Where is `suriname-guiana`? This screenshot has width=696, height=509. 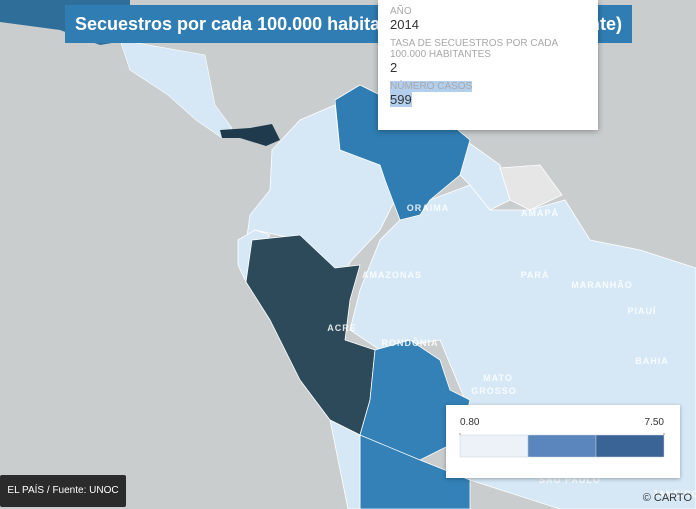
suriname-guiana is located at coordinates (531, 187).